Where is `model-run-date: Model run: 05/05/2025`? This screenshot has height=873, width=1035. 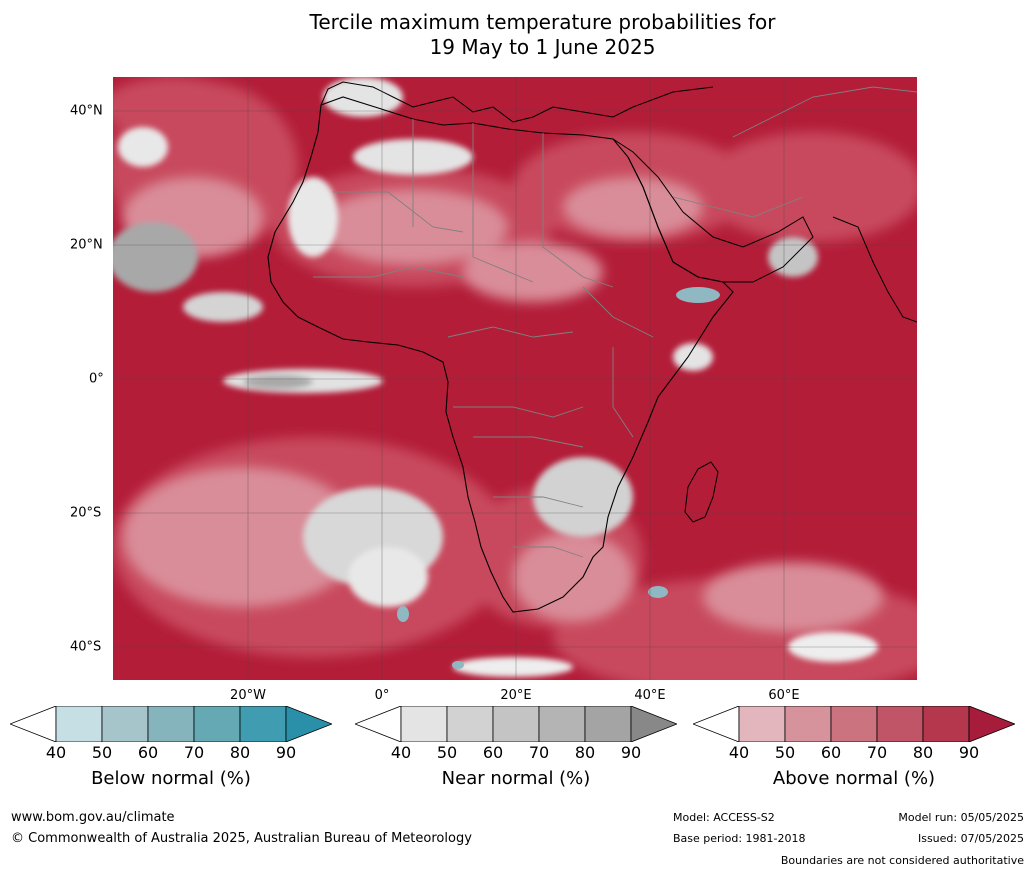
model-run-date: Model run: 05/05/2025 is located at coordinates (961, 817).